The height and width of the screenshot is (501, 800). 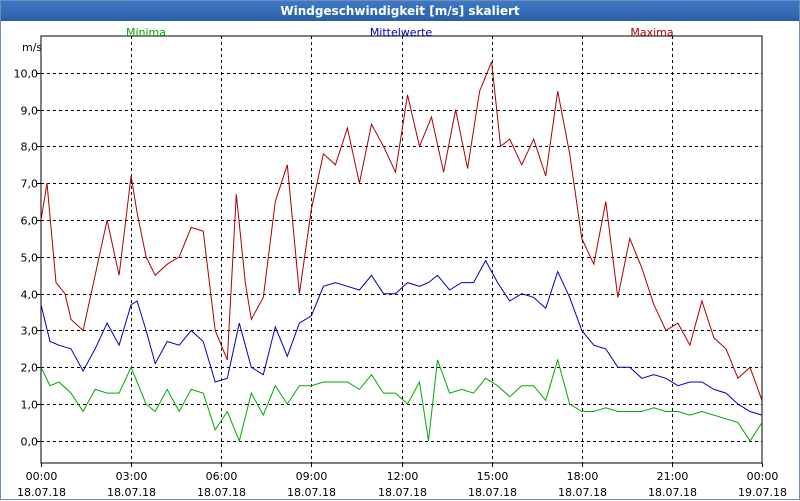 What do you see at coordinates (30, 405) in the screenshot?
I see `y-tick-label: 1,0` at bounding box center [30, 405].